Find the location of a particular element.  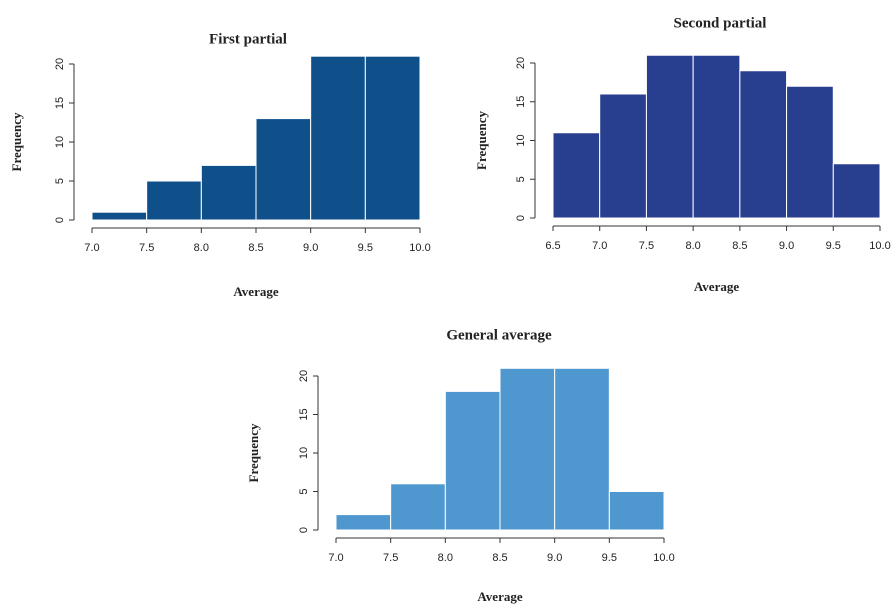

chart-title: General average is located at coordinates (499, 335).